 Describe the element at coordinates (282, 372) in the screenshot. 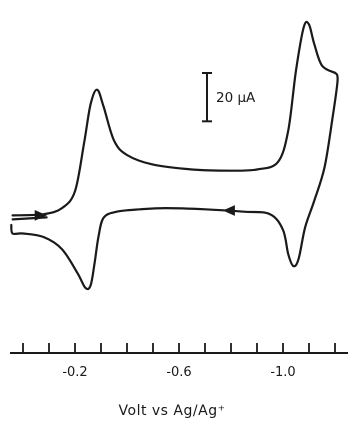

I see `x-tick-label: -1.0` at that location.